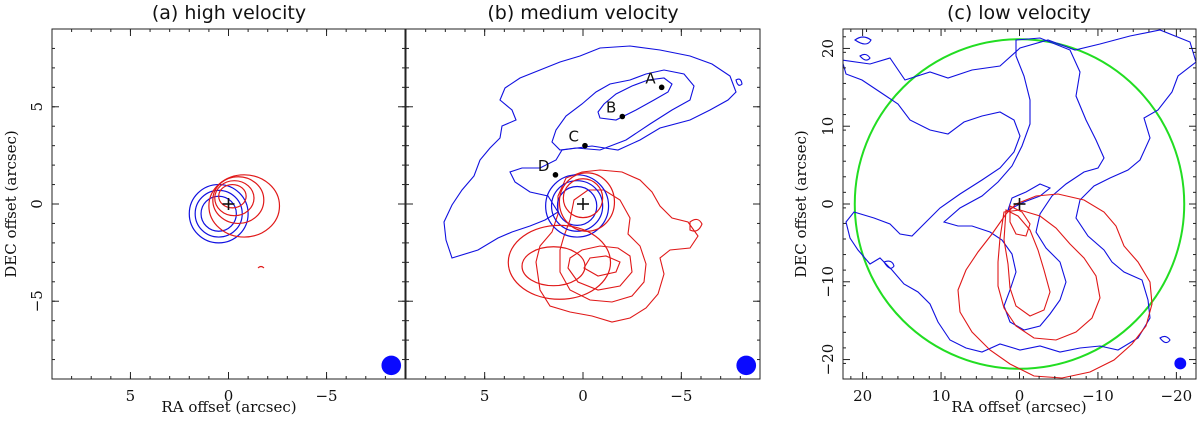 Image resolution: width=1200 pixels, height=436 pixels. What do you see at coordinates (862, 396) in the screenshot?
I see `x-tick-label: 20` at bounding box center [862, 396].